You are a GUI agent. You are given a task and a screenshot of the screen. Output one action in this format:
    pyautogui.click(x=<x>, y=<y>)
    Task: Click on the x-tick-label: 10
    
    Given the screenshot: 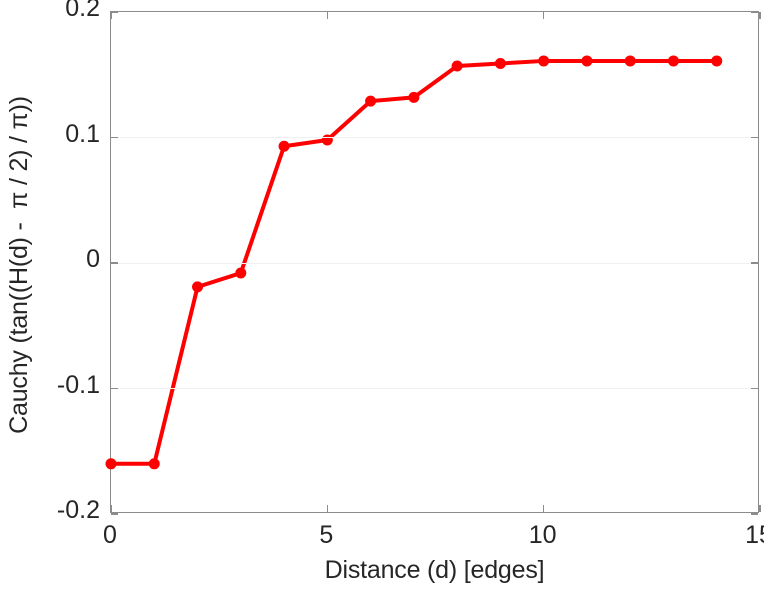 What is the action you would take?
    pyautogui.click(x=542, y=535)
    